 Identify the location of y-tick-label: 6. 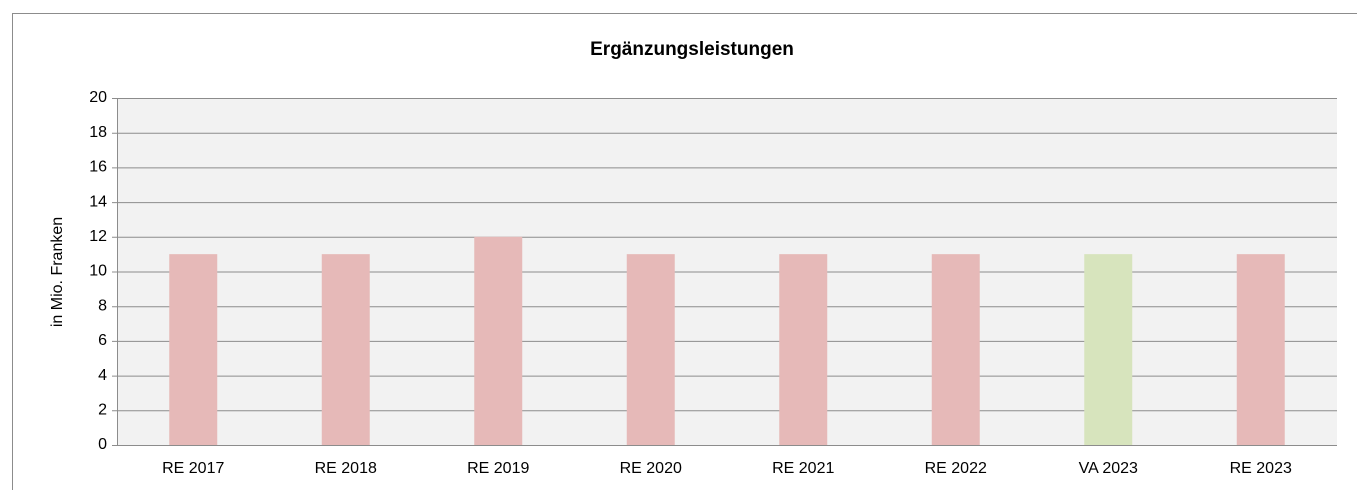
(102, 340).